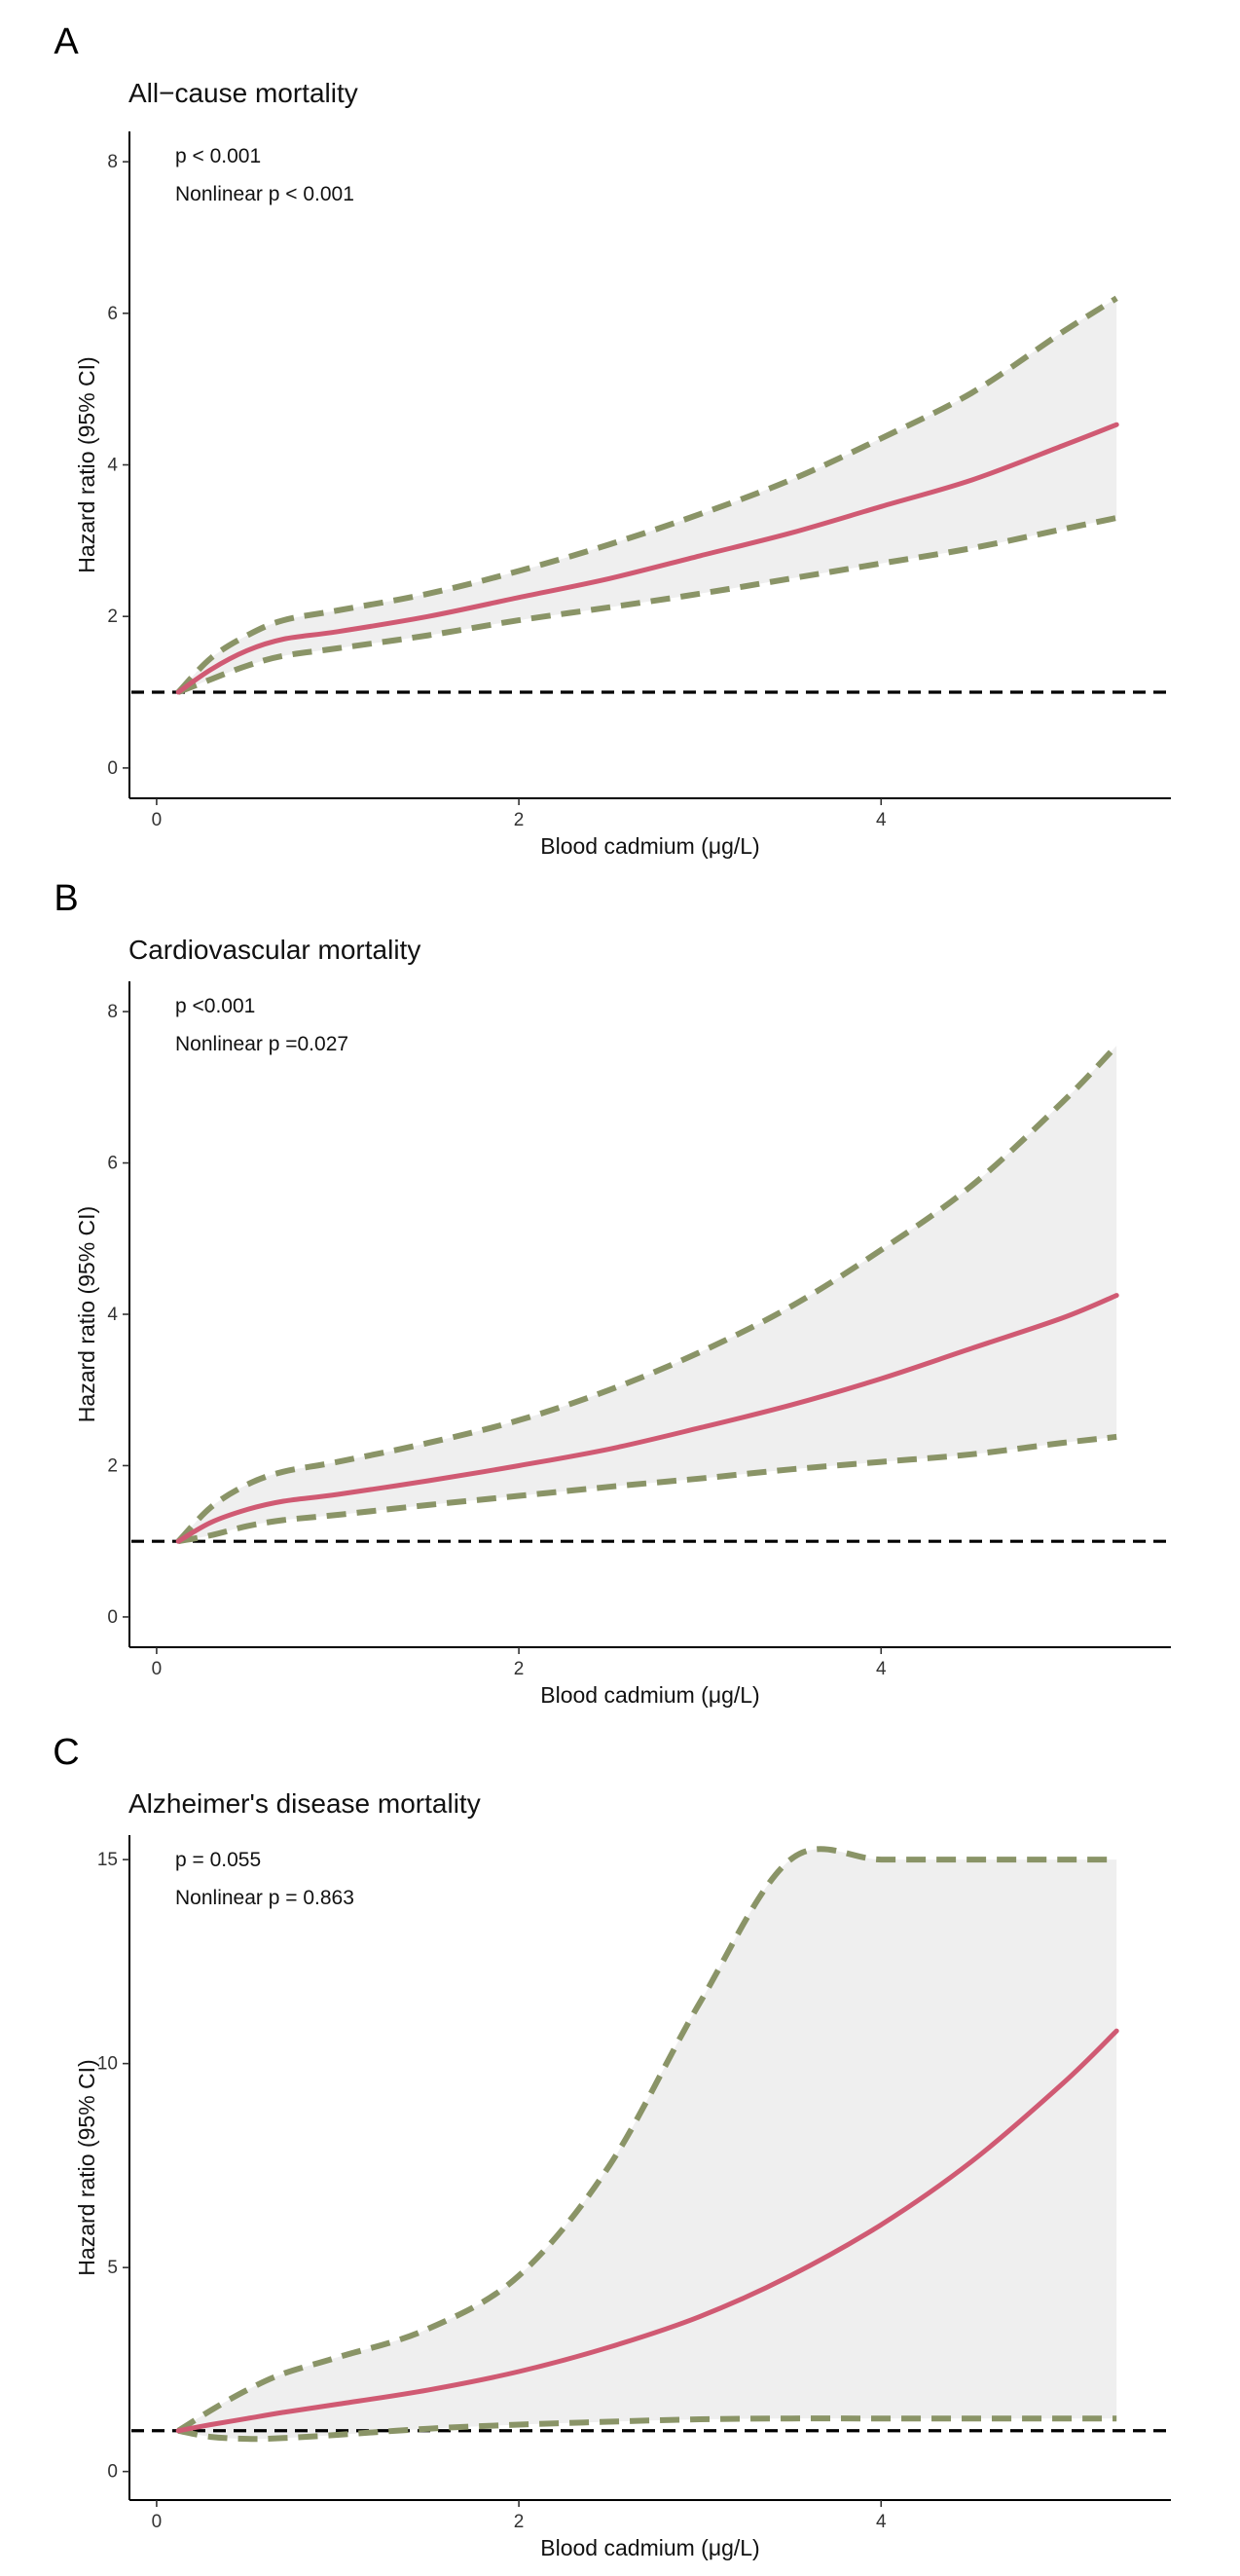  I want to click on y-tick-label: 15, so click(107, 1860).